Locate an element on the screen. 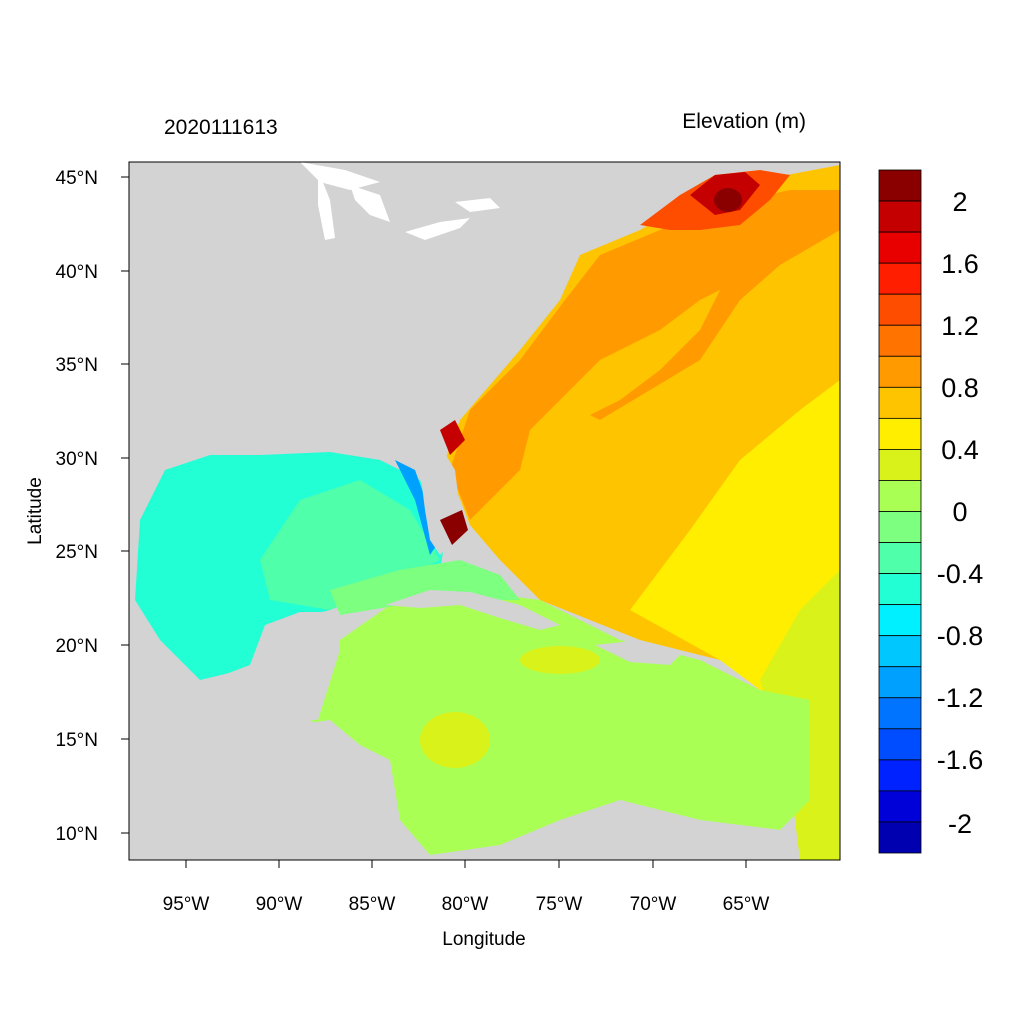  colorbar is located at coordinates (900, 511).